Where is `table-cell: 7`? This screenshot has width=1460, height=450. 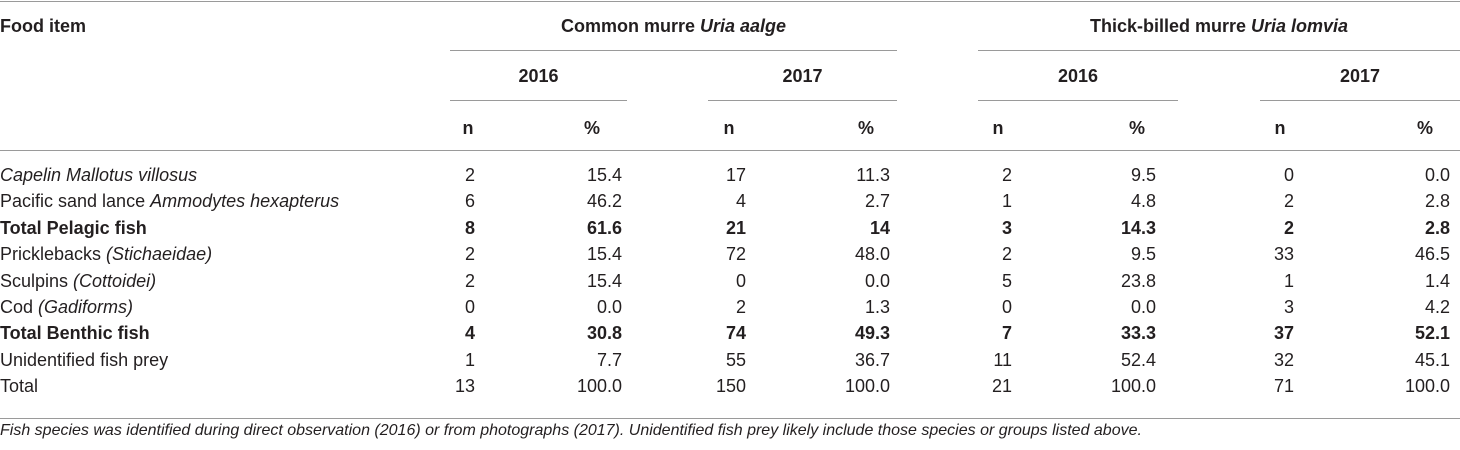 table-cell: 7 is located at coordinates (1006, 333).